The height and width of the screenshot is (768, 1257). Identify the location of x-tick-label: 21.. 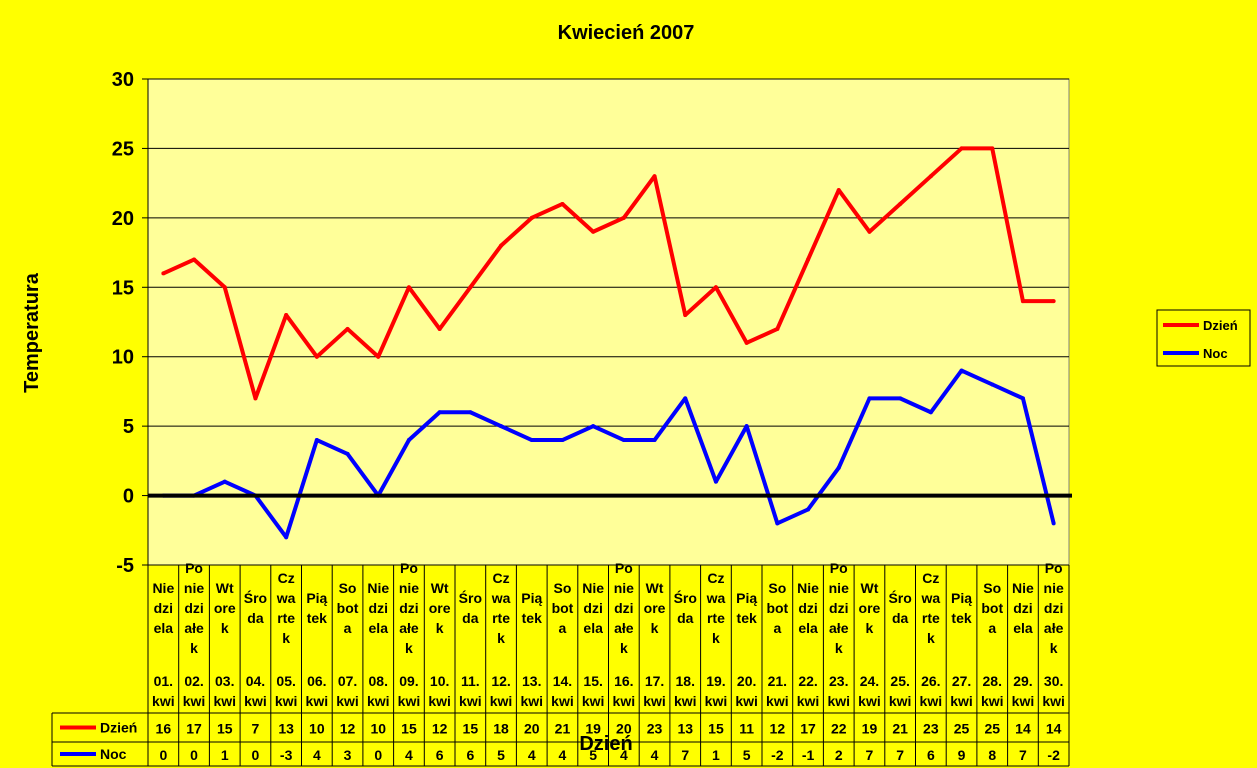
(777, 681).